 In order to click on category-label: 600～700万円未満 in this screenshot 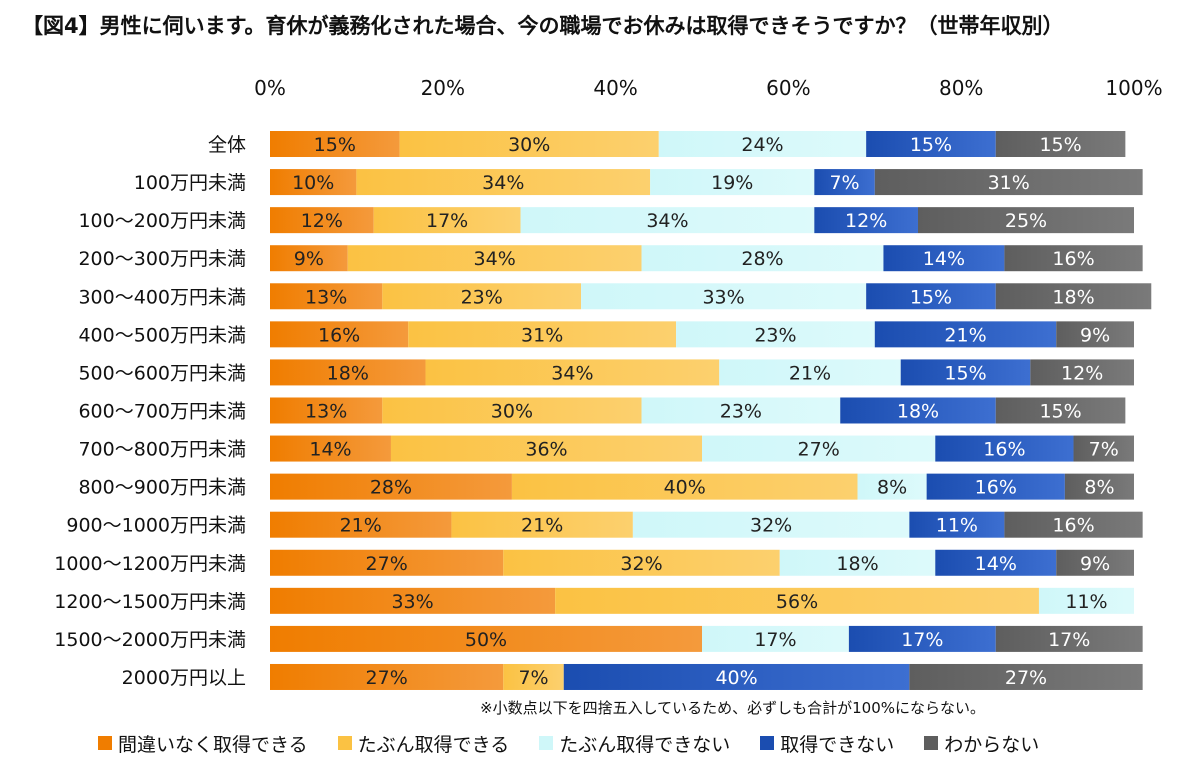, I will do `click(162, 411)`.